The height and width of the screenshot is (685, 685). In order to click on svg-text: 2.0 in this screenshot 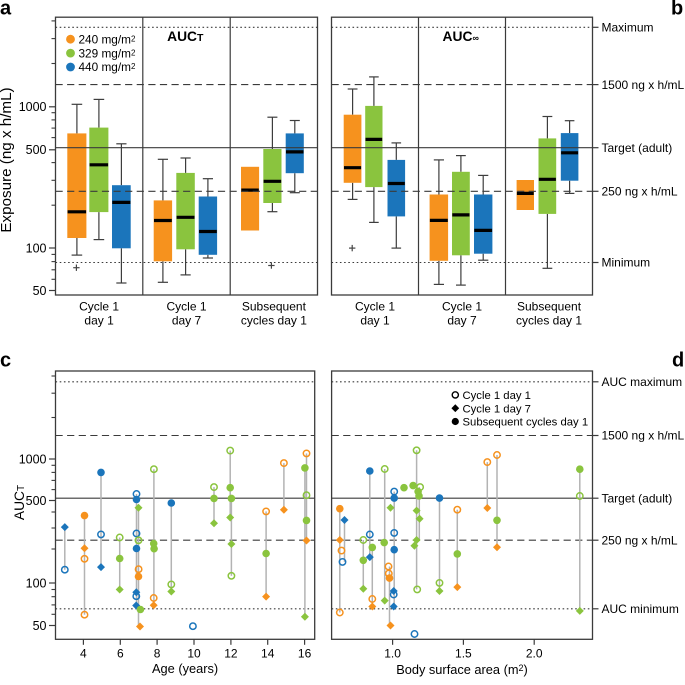, I will do `click(534, 654)`.